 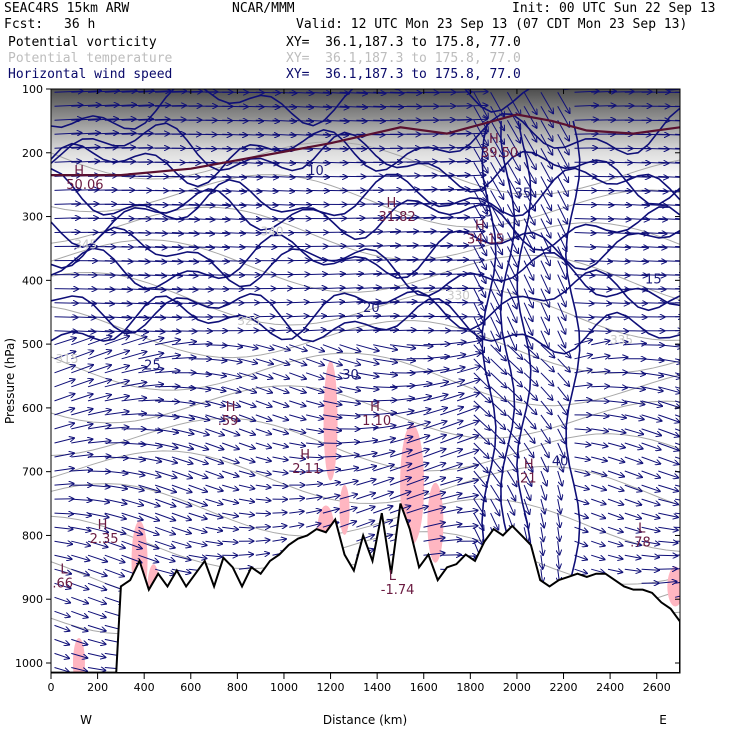 I want to click on x-end-label-left: W, so click(x=86, y=720).